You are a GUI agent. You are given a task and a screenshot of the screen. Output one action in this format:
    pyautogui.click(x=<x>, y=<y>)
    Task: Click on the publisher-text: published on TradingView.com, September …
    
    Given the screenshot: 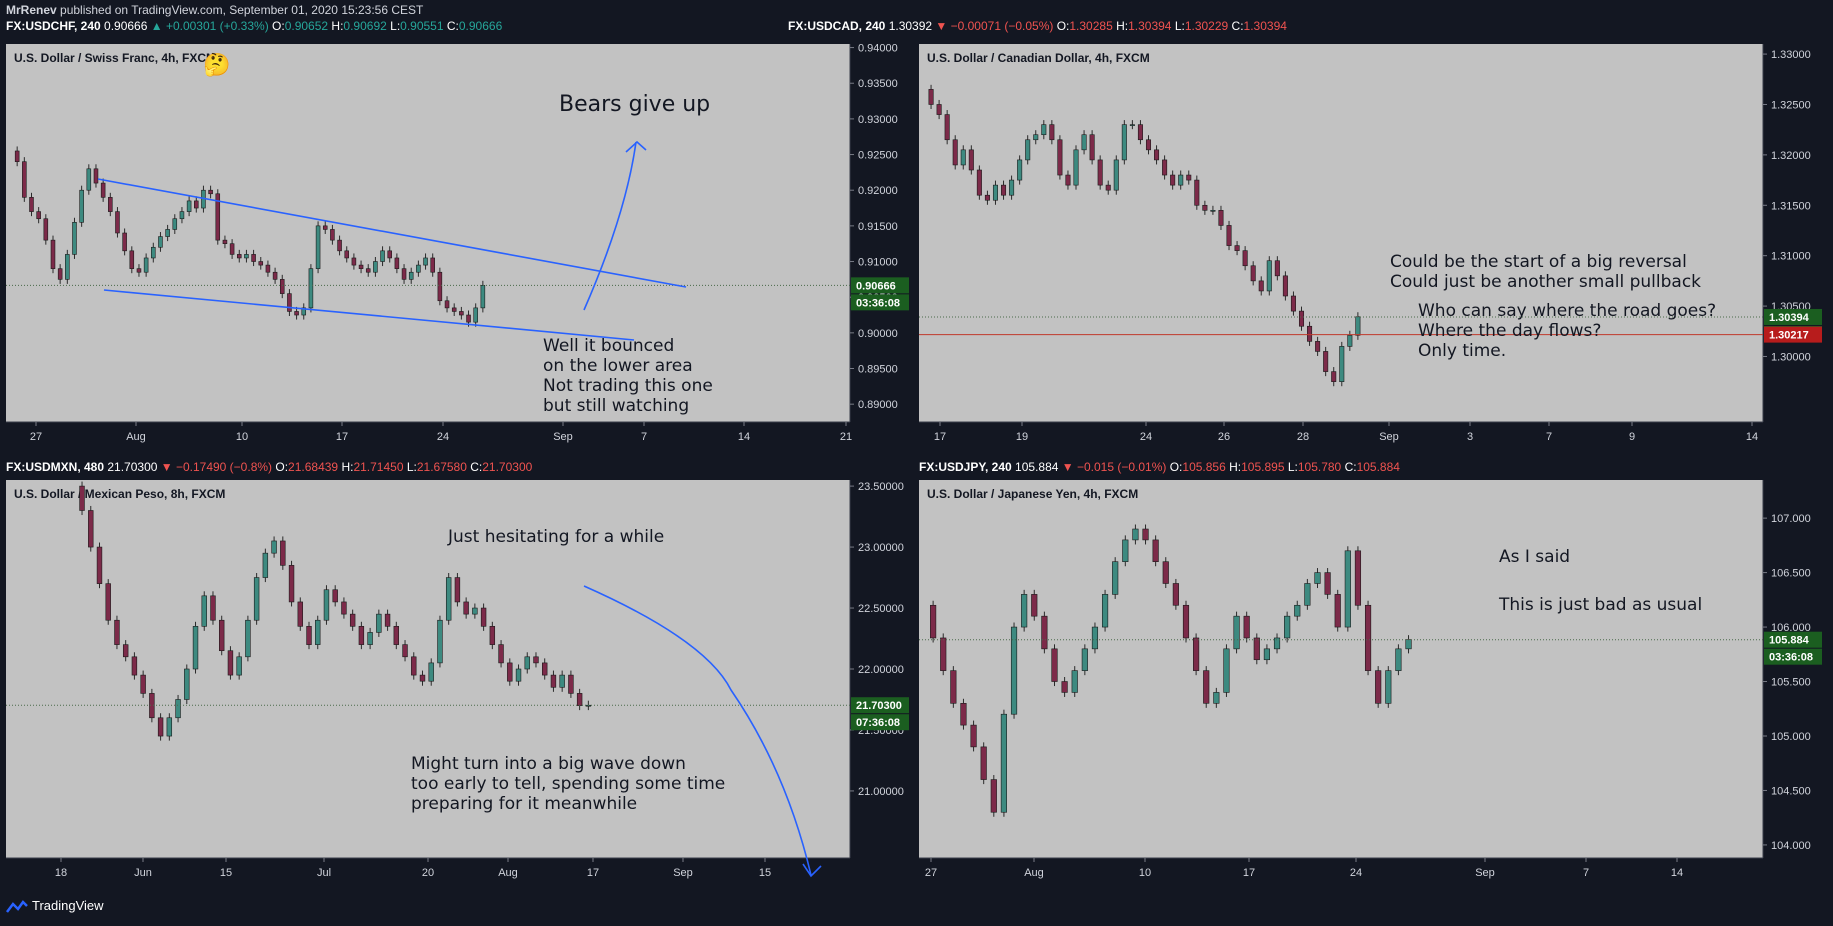 What is the action you would take?
    pyautogui.click(x=240, y=10)
    